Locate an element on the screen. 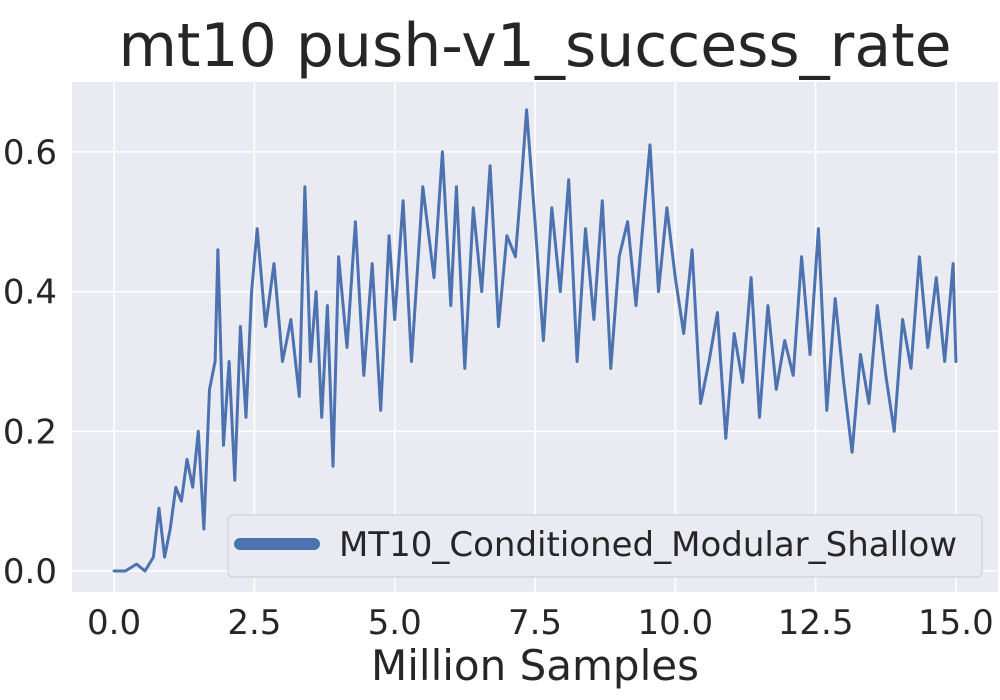 Image resolution: width=1000 pixels, height=700 pixels. x-tick-labels: 0.0 2.5 5.0 7.5 10.0 12.5 15.0 is located at coordinates (540, 623).